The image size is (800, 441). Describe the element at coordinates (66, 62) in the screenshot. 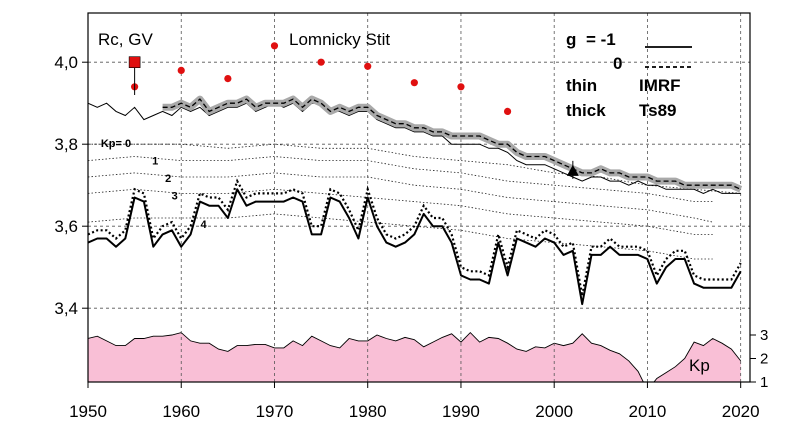

I see `y-tick-label: 4,0` at that location.